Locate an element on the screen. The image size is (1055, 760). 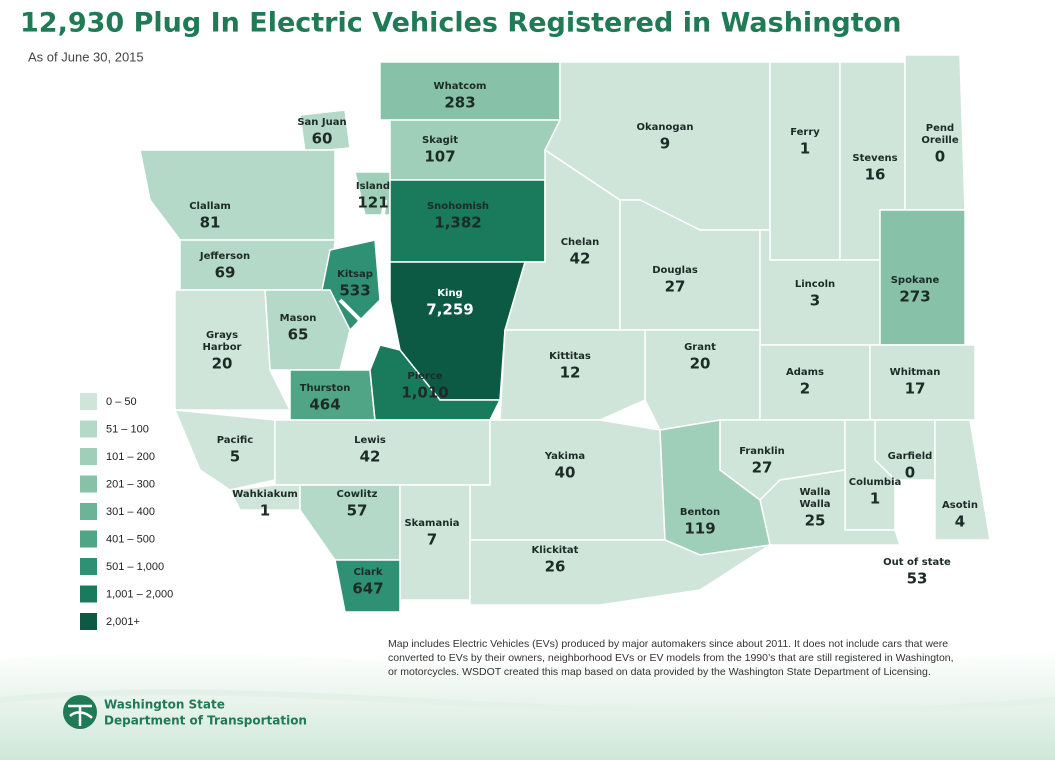
water is located at coordinates (363, 282).